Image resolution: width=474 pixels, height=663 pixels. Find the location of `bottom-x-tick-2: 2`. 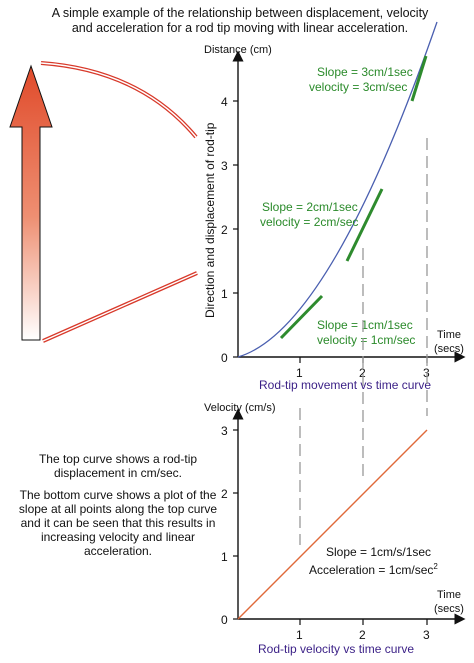

bottom-x-tick-2: 2 is located at coordinates (362, 635).